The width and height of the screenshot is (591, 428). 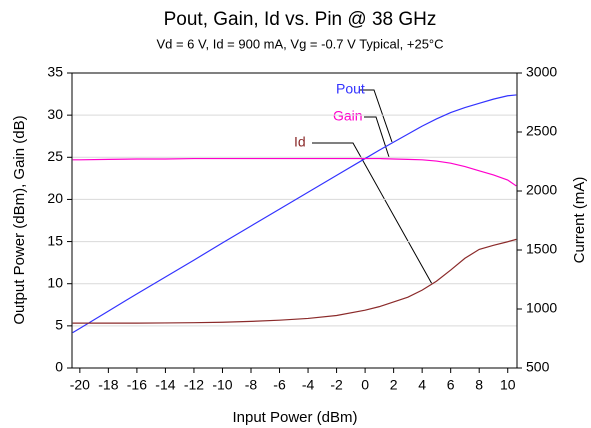 I want to click on y-tick-label: 30, so click(x=55, y=114).